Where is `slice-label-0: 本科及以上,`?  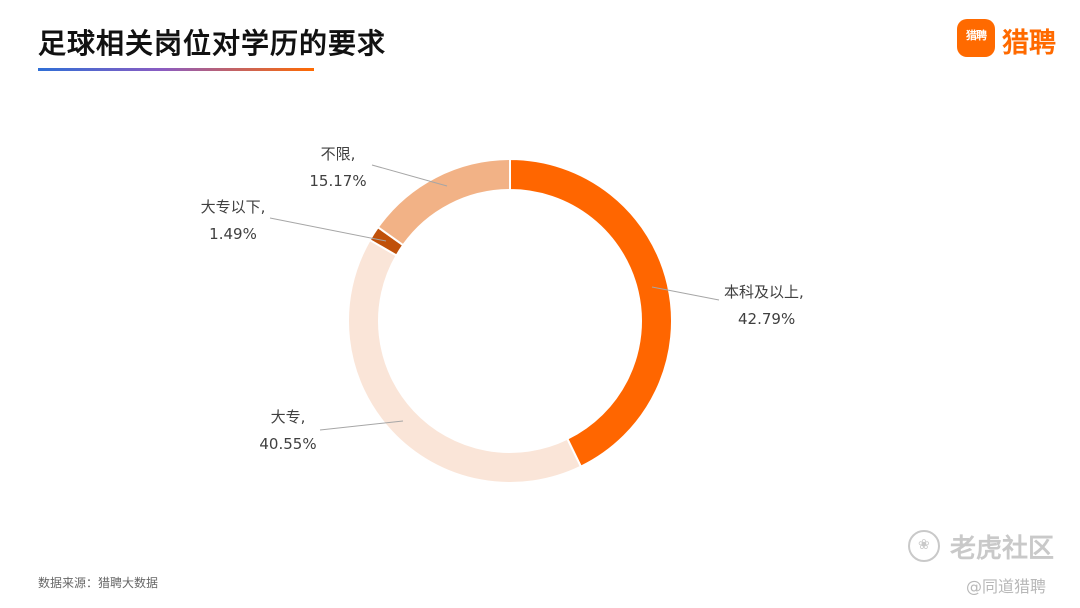 slice-label-0: 本科及以上, is located at coordinates (764, 292).